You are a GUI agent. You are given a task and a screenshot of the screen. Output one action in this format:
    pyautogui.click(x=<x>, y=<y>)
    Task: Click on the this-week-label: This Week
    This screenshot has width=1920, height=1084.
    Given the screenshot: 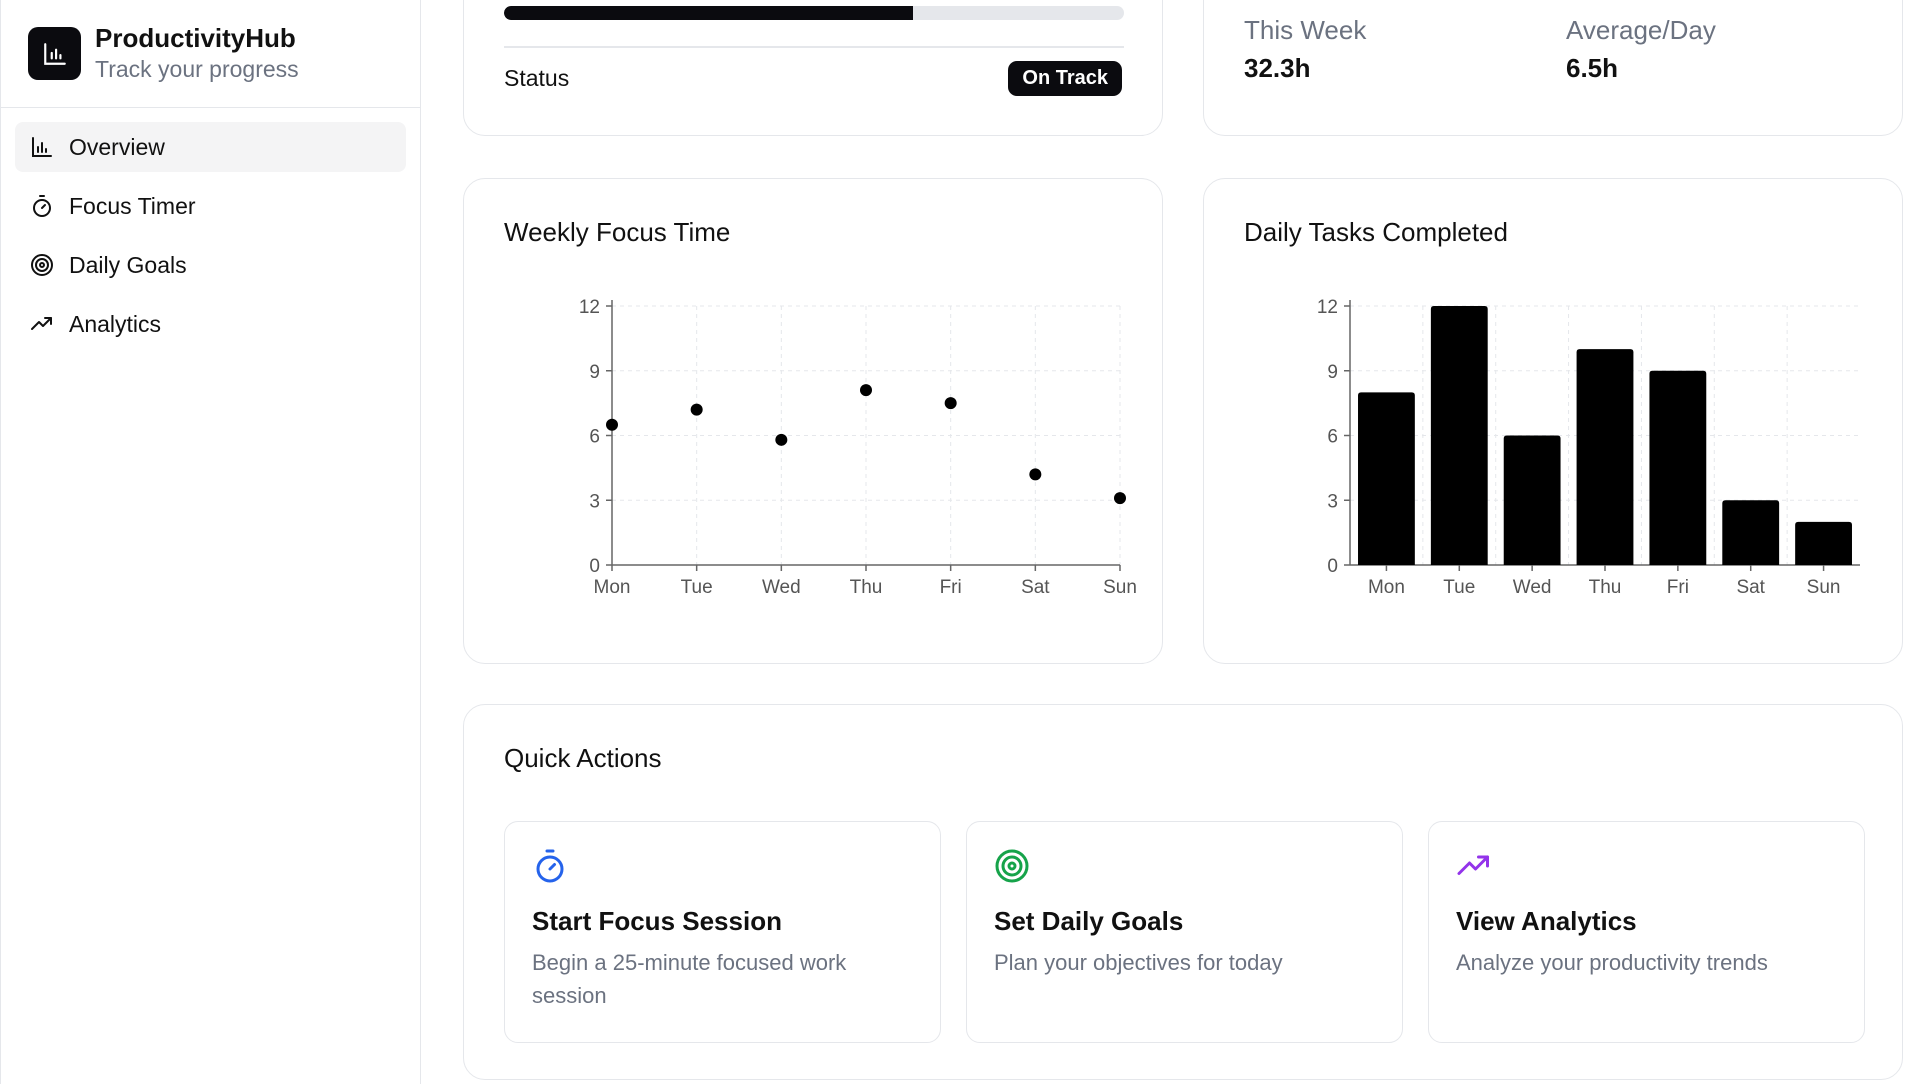 What is the action you would take?
    pyautogui.click(x=1305, y=30)
    